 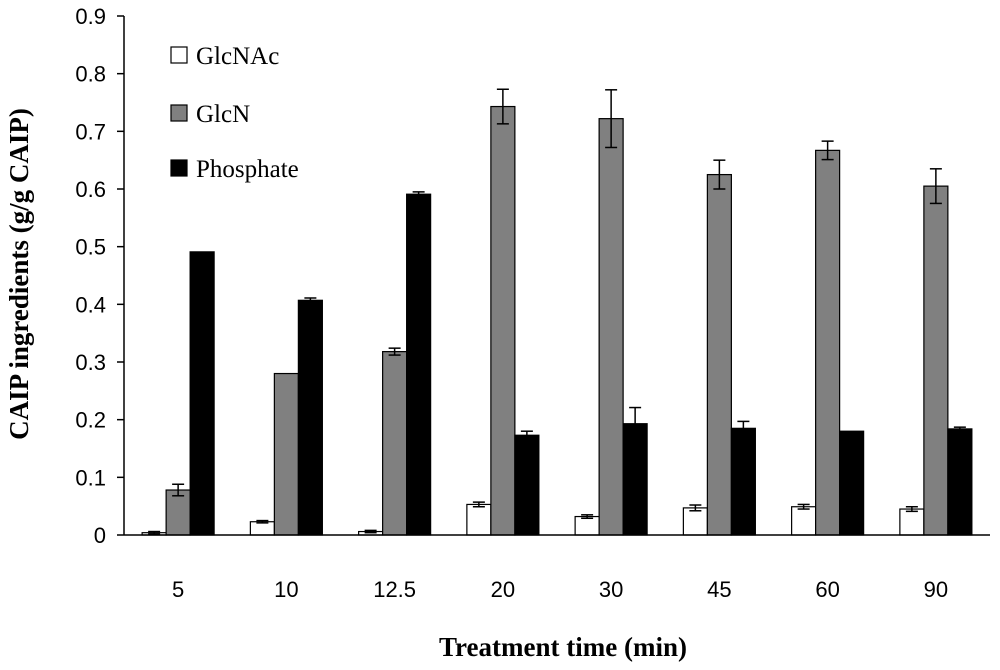 I want to click on x-tick-label: 60, so click(x=827, y=589).